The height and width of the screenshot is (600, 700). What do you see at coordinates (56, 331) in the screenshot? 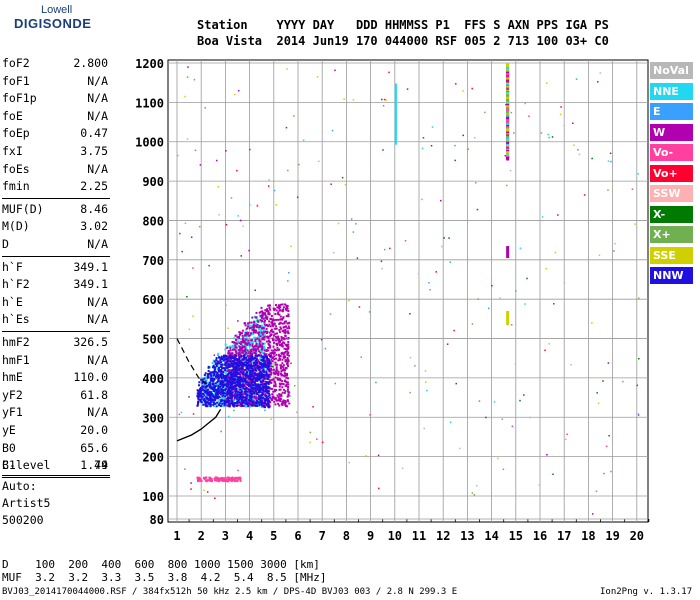
I see `separator` at bounding box center [56, 331].